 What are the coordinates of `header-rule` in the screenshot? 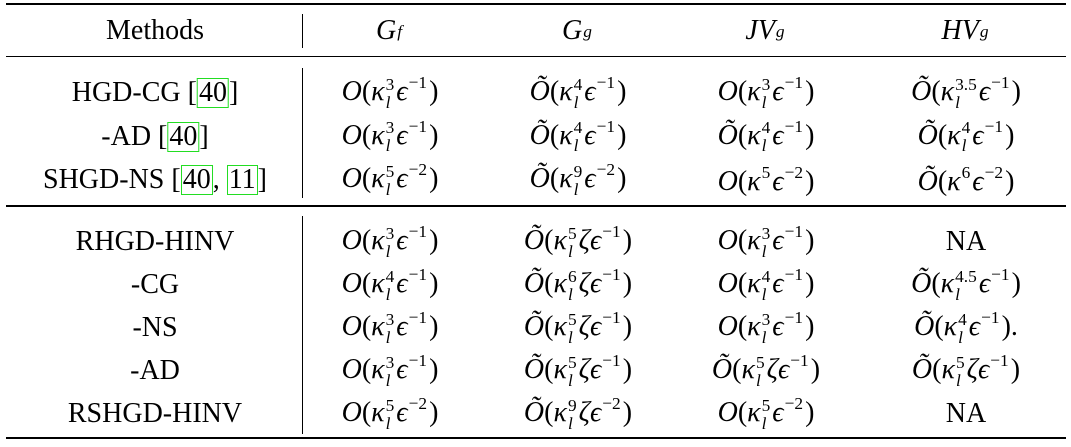 It's located at (536, 57).